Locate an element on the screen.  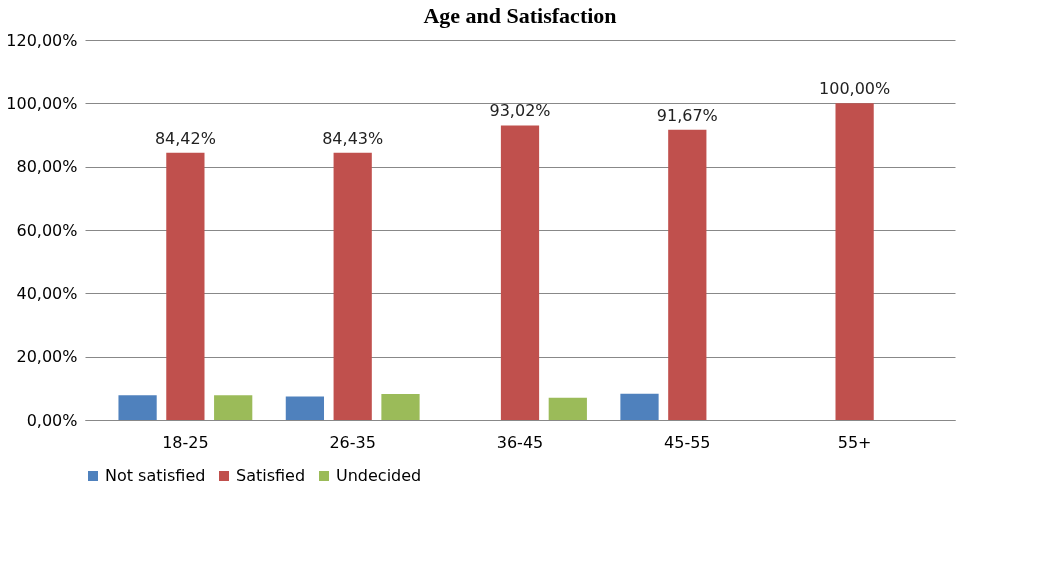
y-tick-label: 0,00% is located at coordinates (52, 420).